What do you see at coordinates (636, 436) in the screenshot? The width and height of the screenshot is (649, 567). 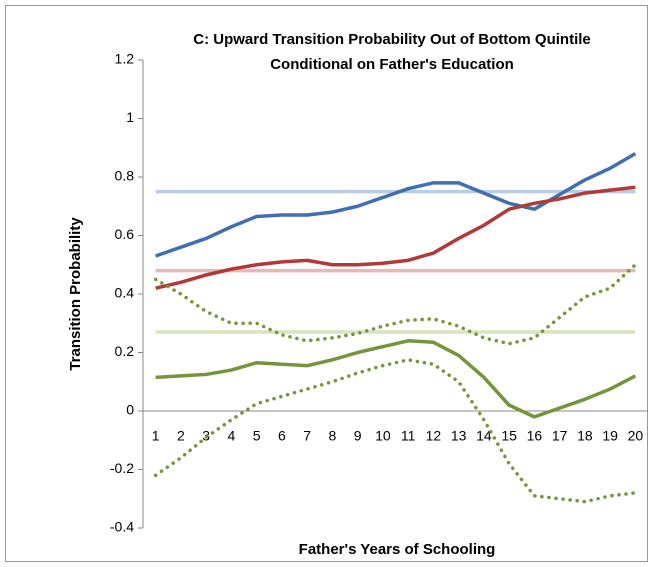 I see `x-tick-label: 20` at bounding box center [636, 436].